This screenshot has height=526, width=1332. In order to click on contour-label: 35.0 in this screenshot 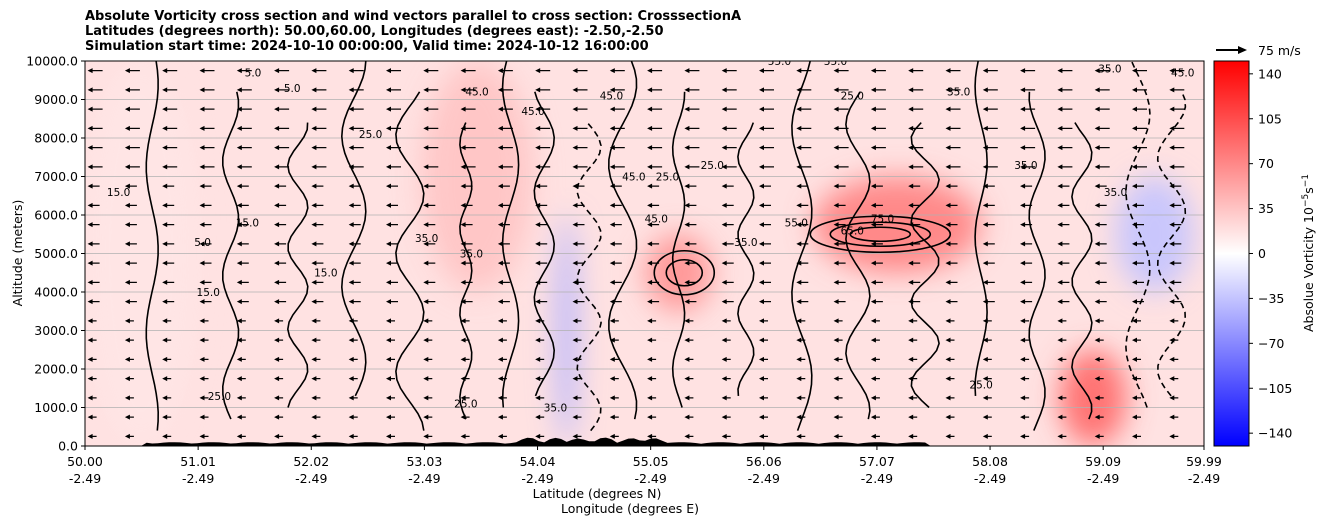, I will do `click(471, 254)`.